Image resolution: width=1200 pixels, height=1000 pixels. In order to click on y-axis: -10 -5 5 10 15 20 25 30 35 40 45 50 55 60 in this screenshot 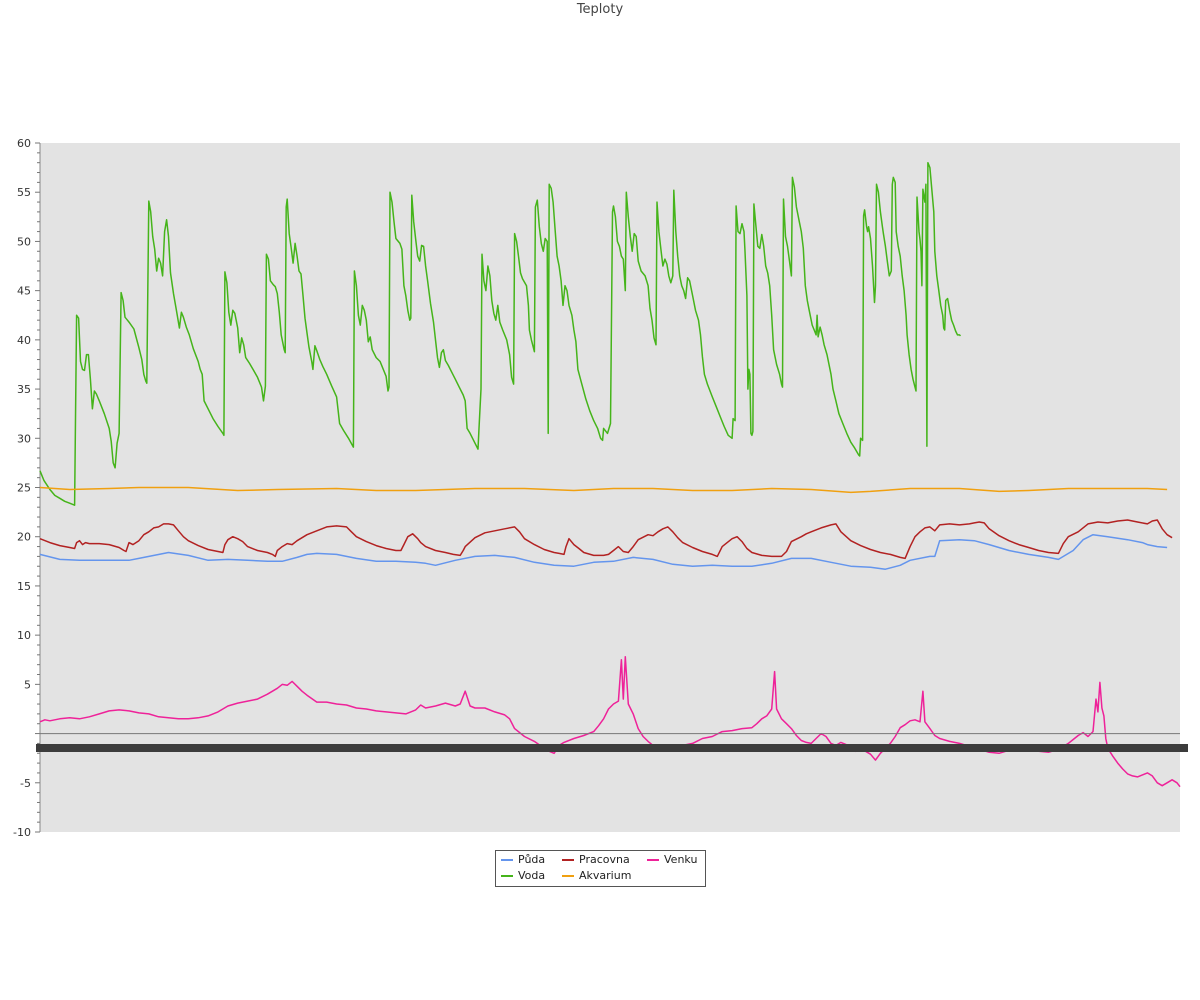, I will do `click(27, 488)`.